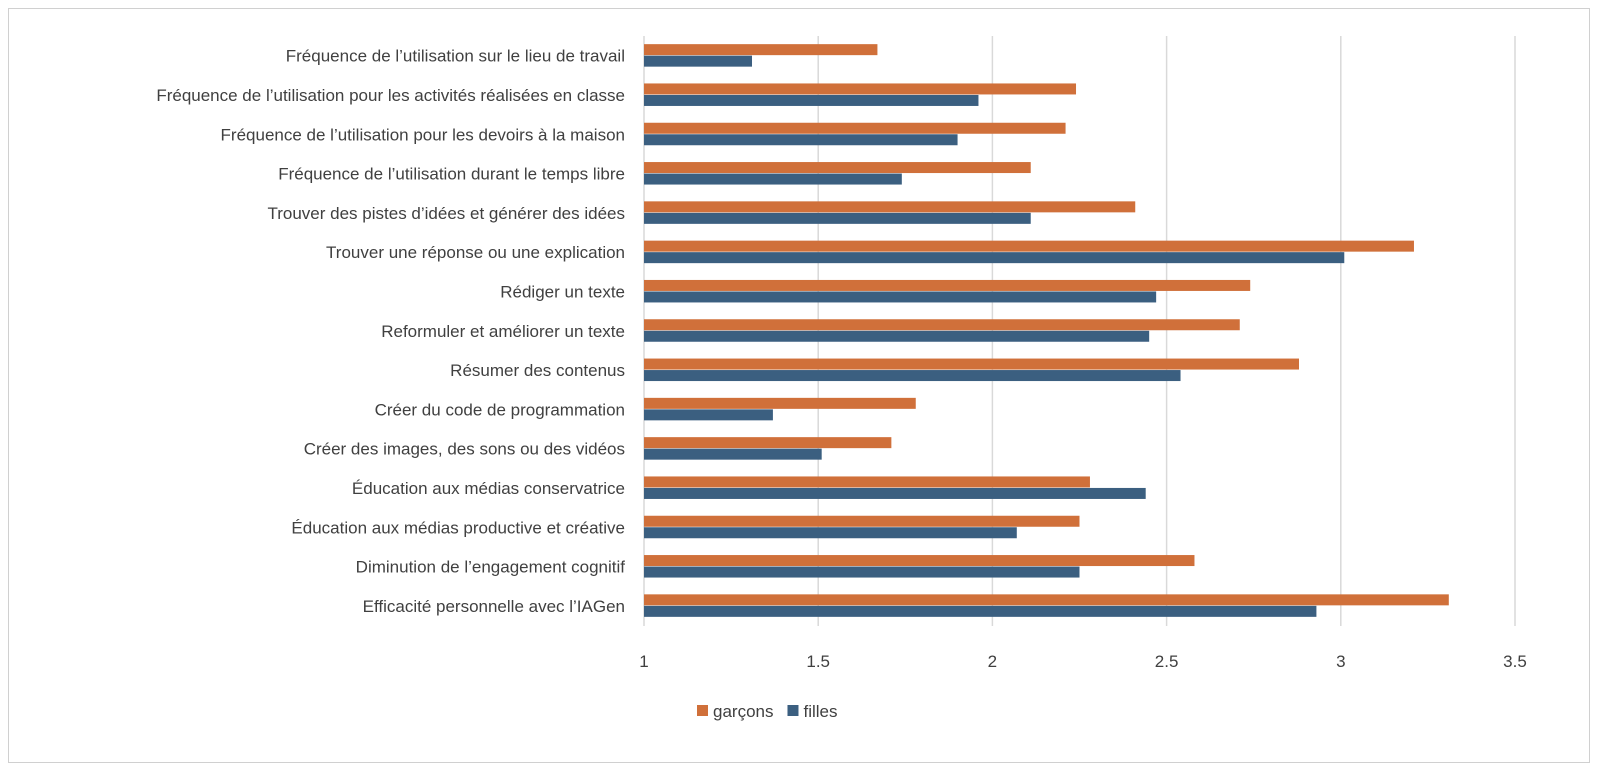  I want to click on legend-label: garçons, so click(743, 711).